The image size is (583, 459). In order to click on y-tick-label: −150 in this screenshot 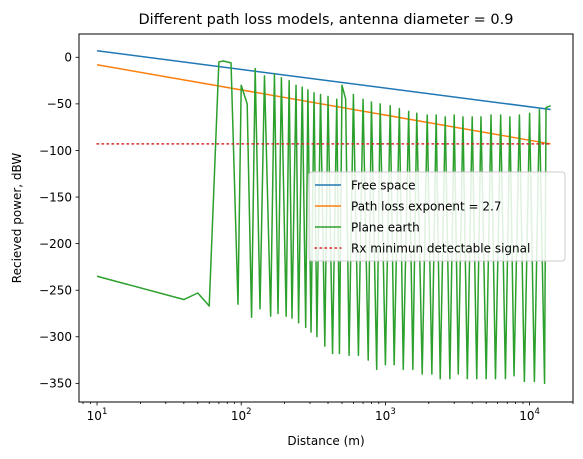, I will do `click(55, 197)`.